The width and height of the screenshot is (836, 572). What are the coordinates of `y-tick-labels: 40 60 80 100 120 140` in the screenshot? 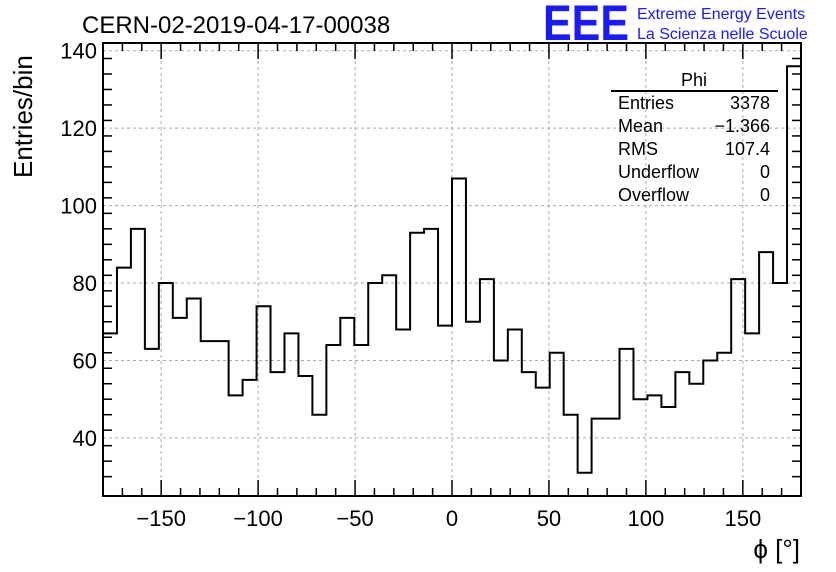 It's located at (78, 245).